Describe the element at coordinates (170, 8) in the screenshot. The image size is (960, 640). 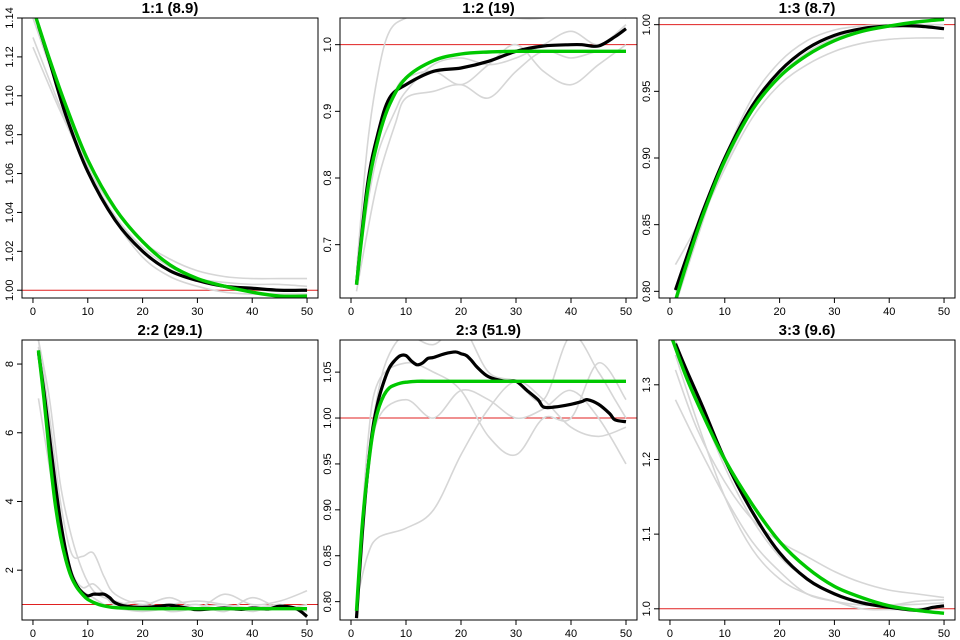
I see `panel-title: 1:1 (8.9)` at that location.